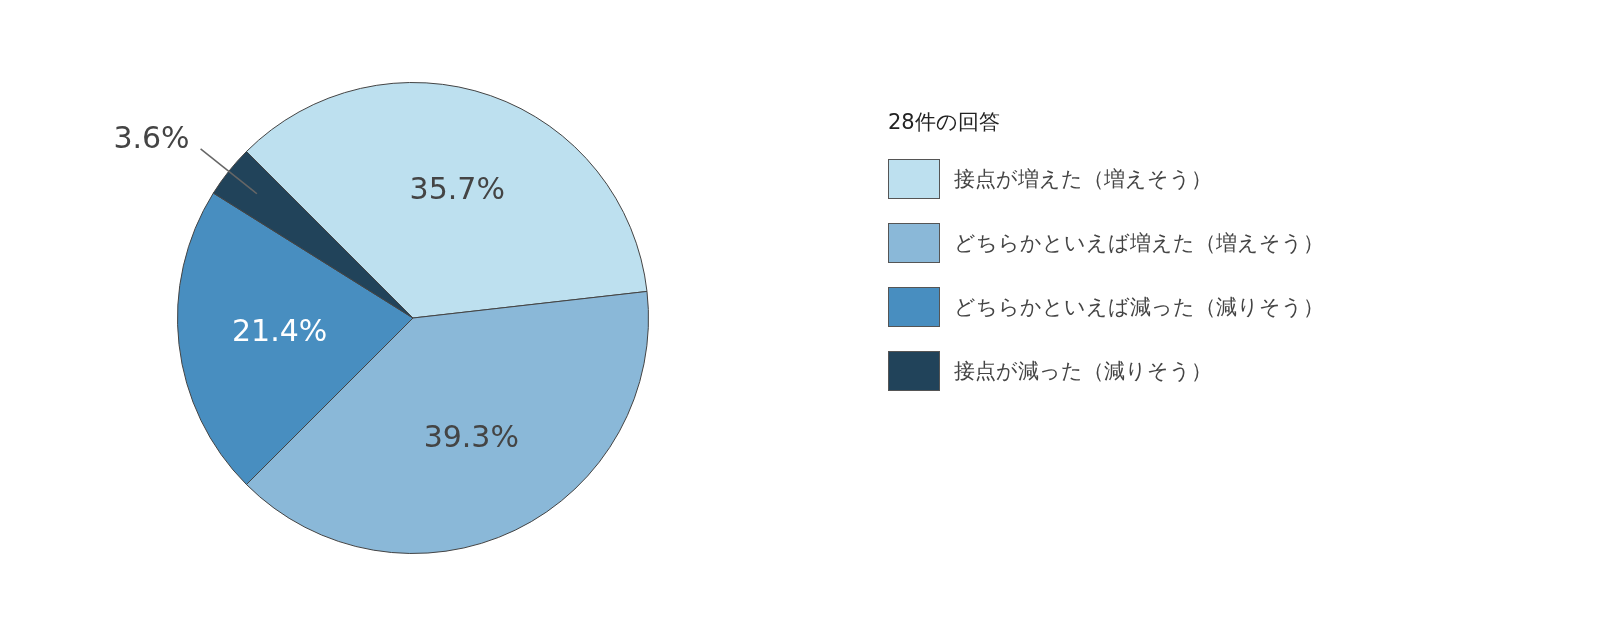 The image size is (1600, 642). What do you see at coordinates (1139, 307) in the screenshot?
I see `legend-label: どちらかといえば減った（減りそう）` at bounding box center [1139, 307].